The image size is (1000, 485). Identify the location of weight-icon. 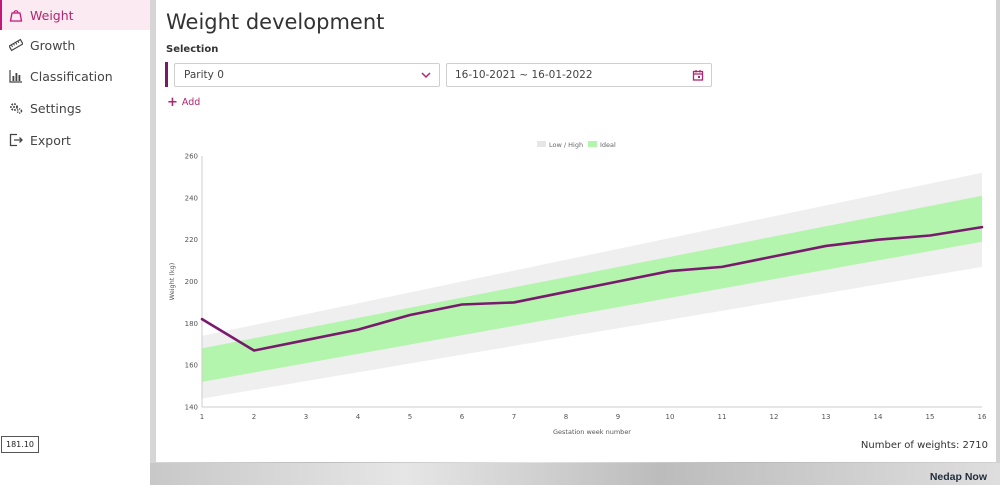
(16, 15).